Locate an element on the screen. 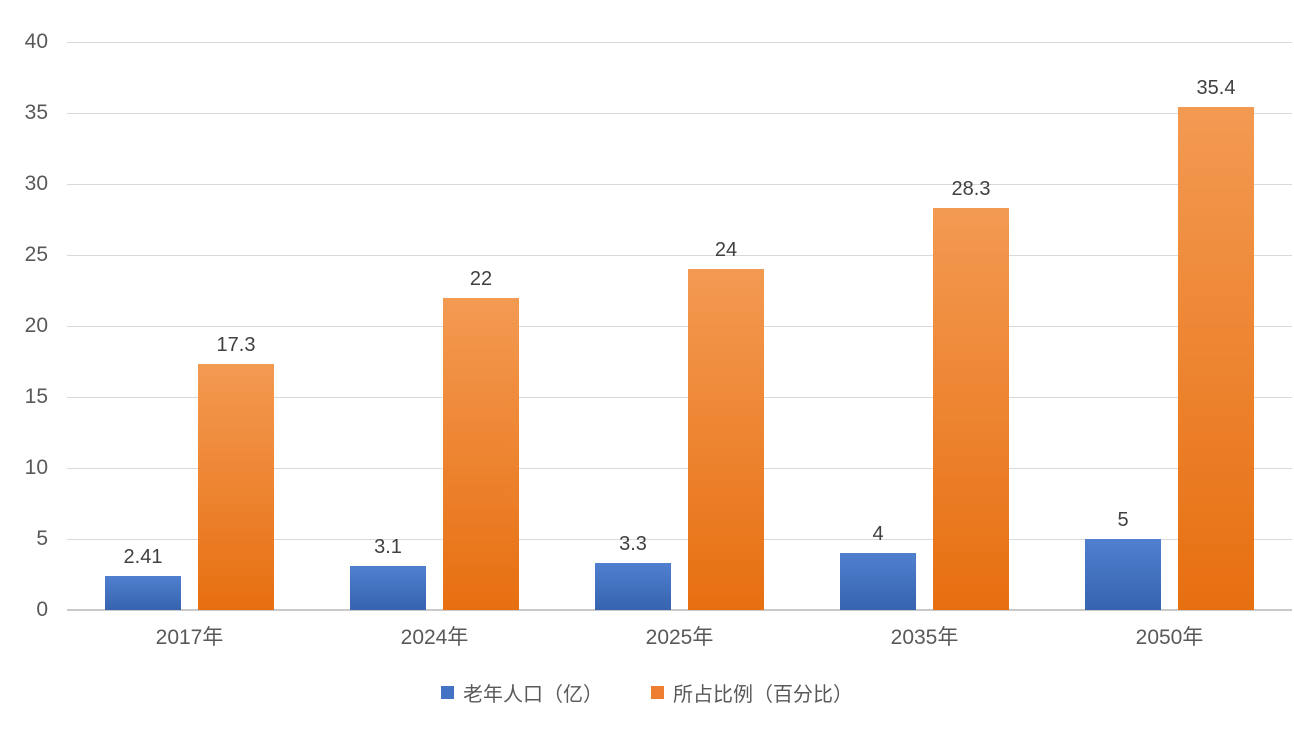 The width and height of the screenshot is (1294, 730). bar-value-label: 24 is located at coordinates (726, 250).